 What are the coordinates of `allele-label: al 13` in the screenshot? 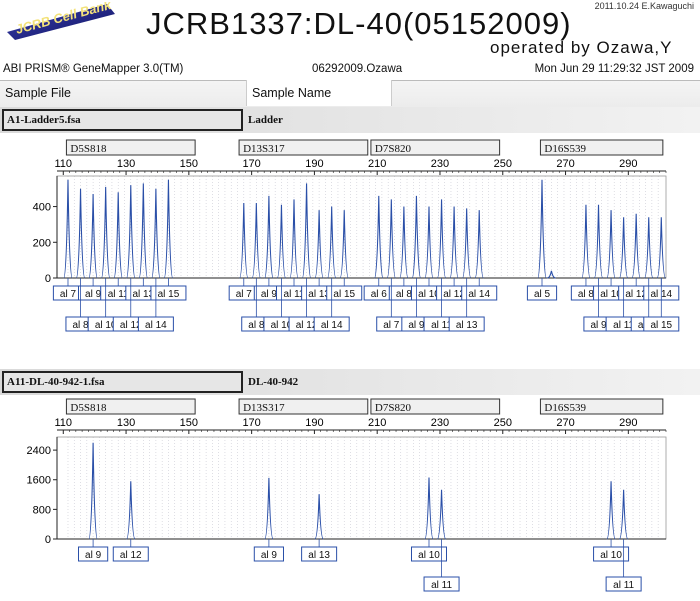 It's located at (319, 555).